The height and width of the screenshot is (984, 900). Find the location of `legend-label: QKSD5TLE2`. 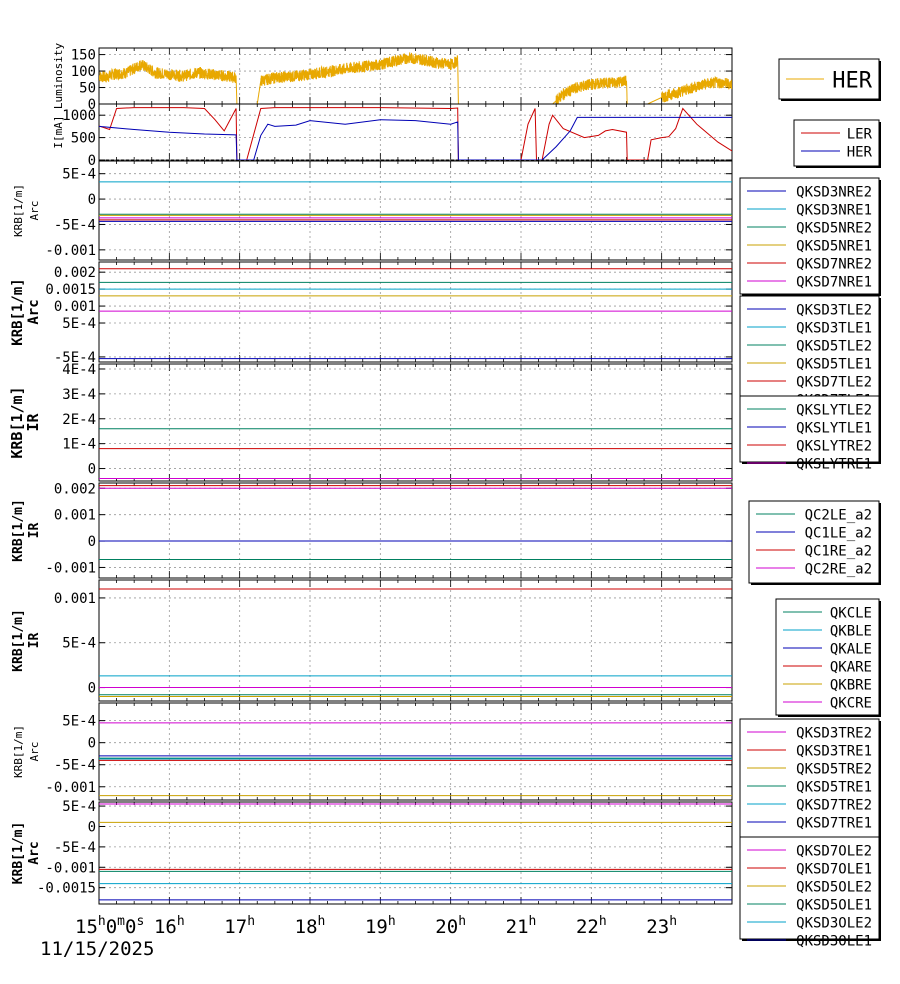

legend-label: QKSD5TLE2 is located at coordinates (834, 346).